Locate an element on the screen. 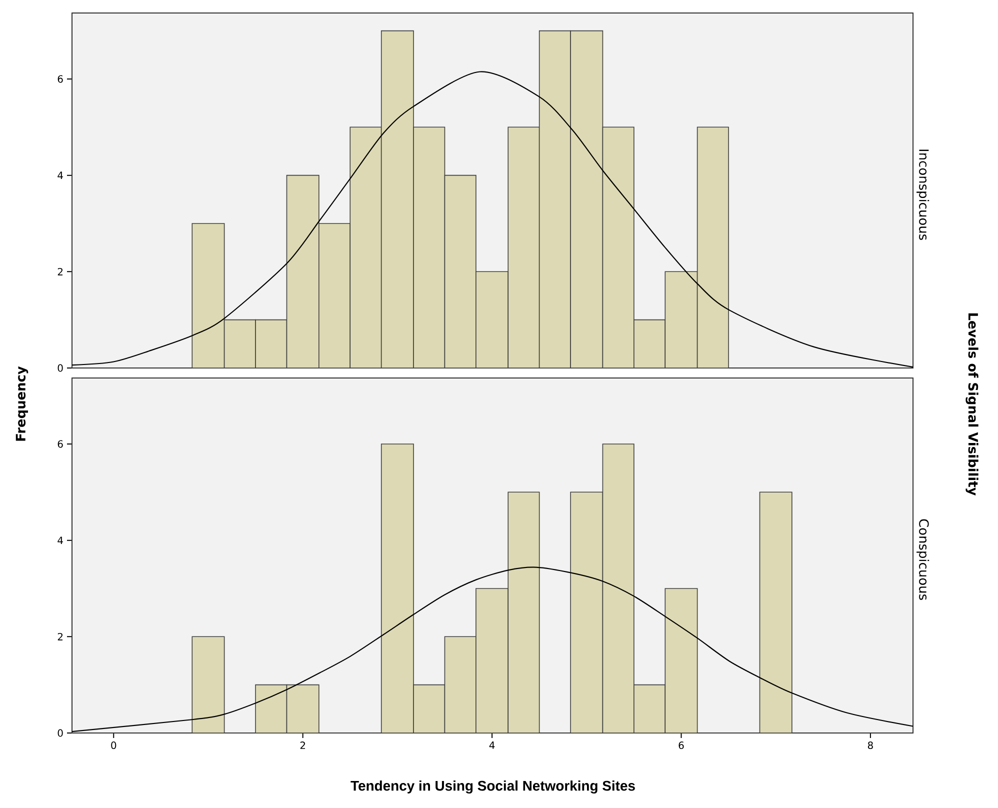  x-tick-label: 2 is located at coordinates (303, 745).